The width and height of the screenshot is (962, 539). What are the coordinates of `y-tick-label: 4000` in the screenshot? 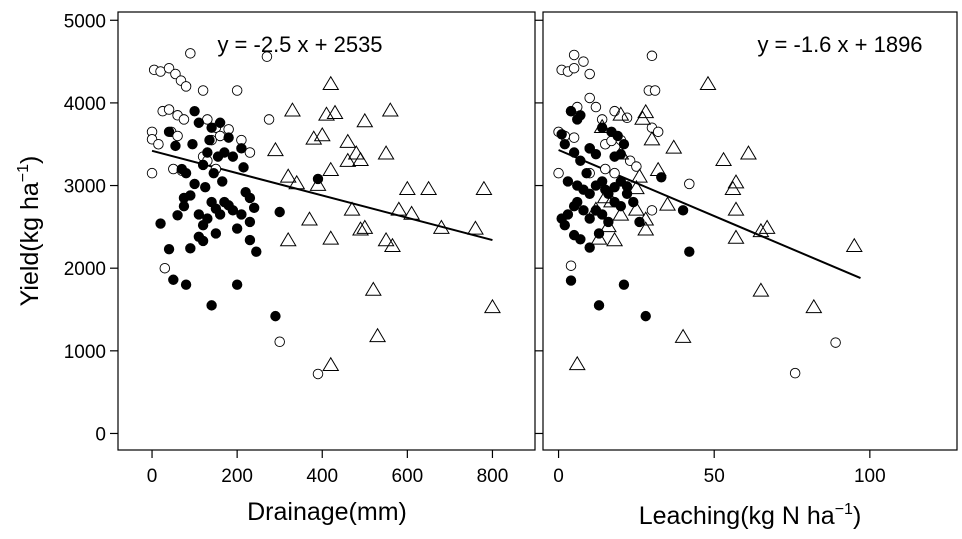 It's located at (85, 104).